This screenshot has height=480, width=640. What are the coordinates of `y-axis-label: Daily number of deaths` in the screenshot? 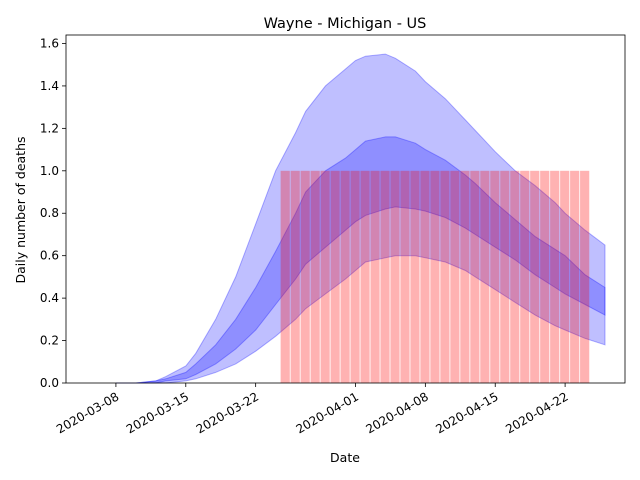 It's located at (20, 209).